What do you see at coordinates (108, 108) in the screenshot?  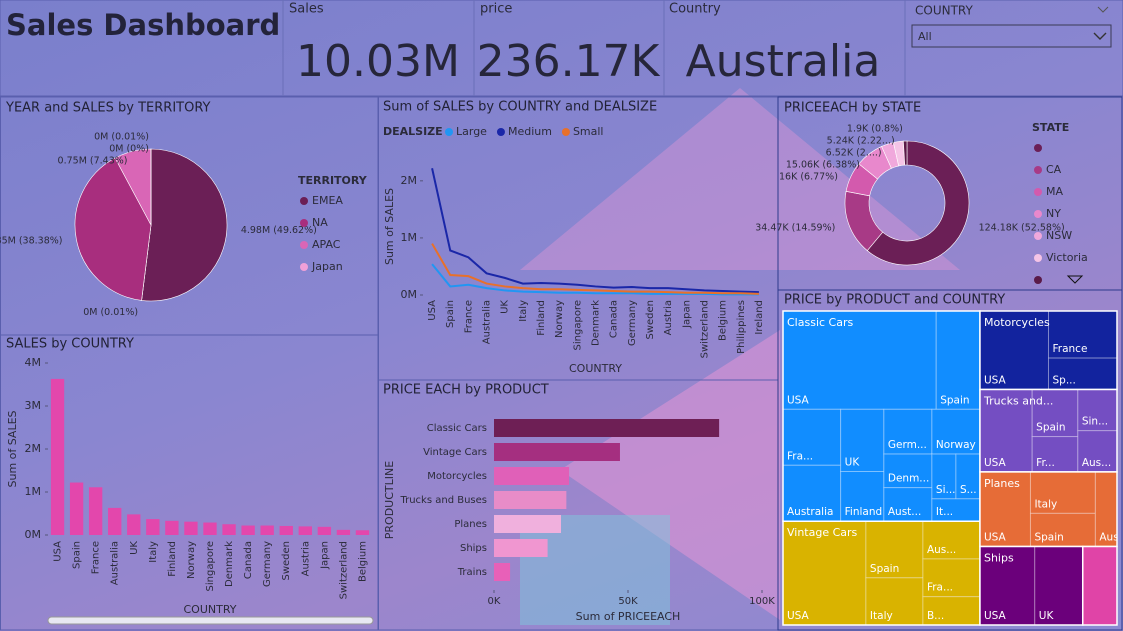 I see `chart-title: YEAR and SALES by TERRITORY` at bounding box center [108, 108].